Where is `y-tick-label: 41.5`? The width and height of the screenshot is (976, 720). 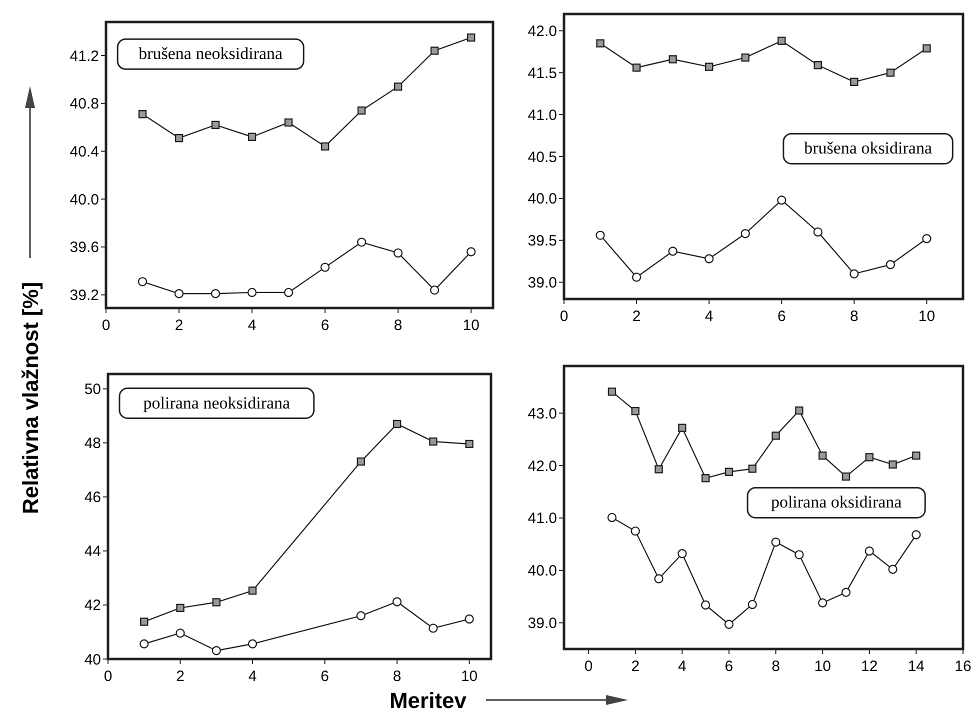 y-tick-label: 41.5 is located at coordinates (542, 73).